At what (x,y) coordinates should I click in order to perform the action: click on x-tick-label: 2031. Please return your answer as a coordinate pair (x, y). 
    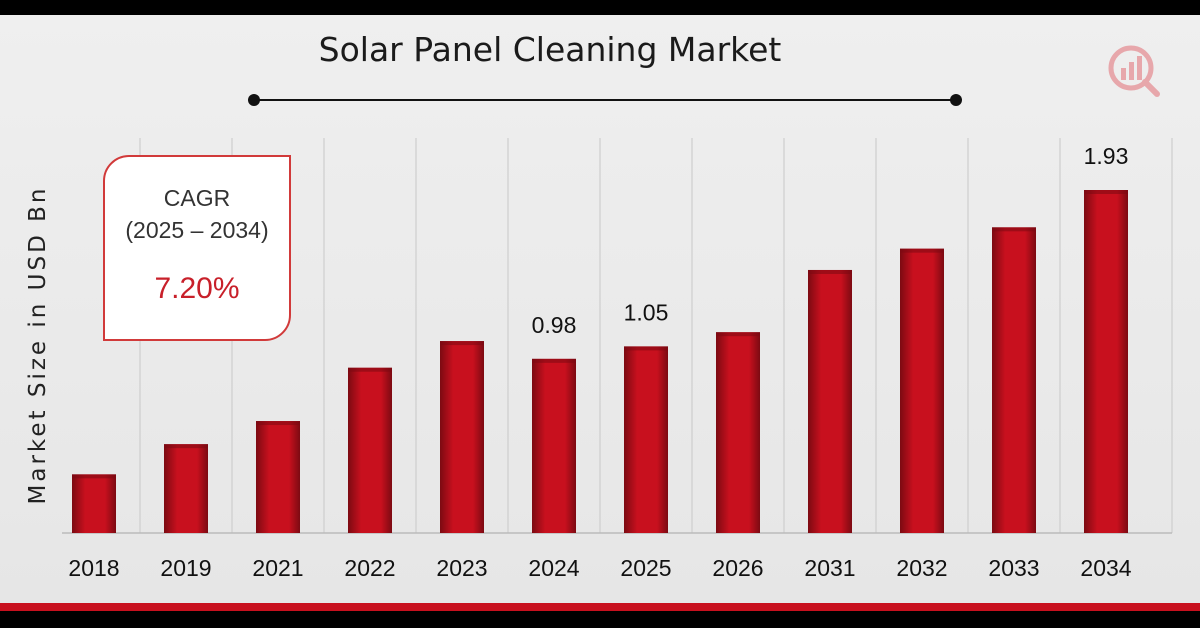
    Looking at the image, I should click on (829, 568).